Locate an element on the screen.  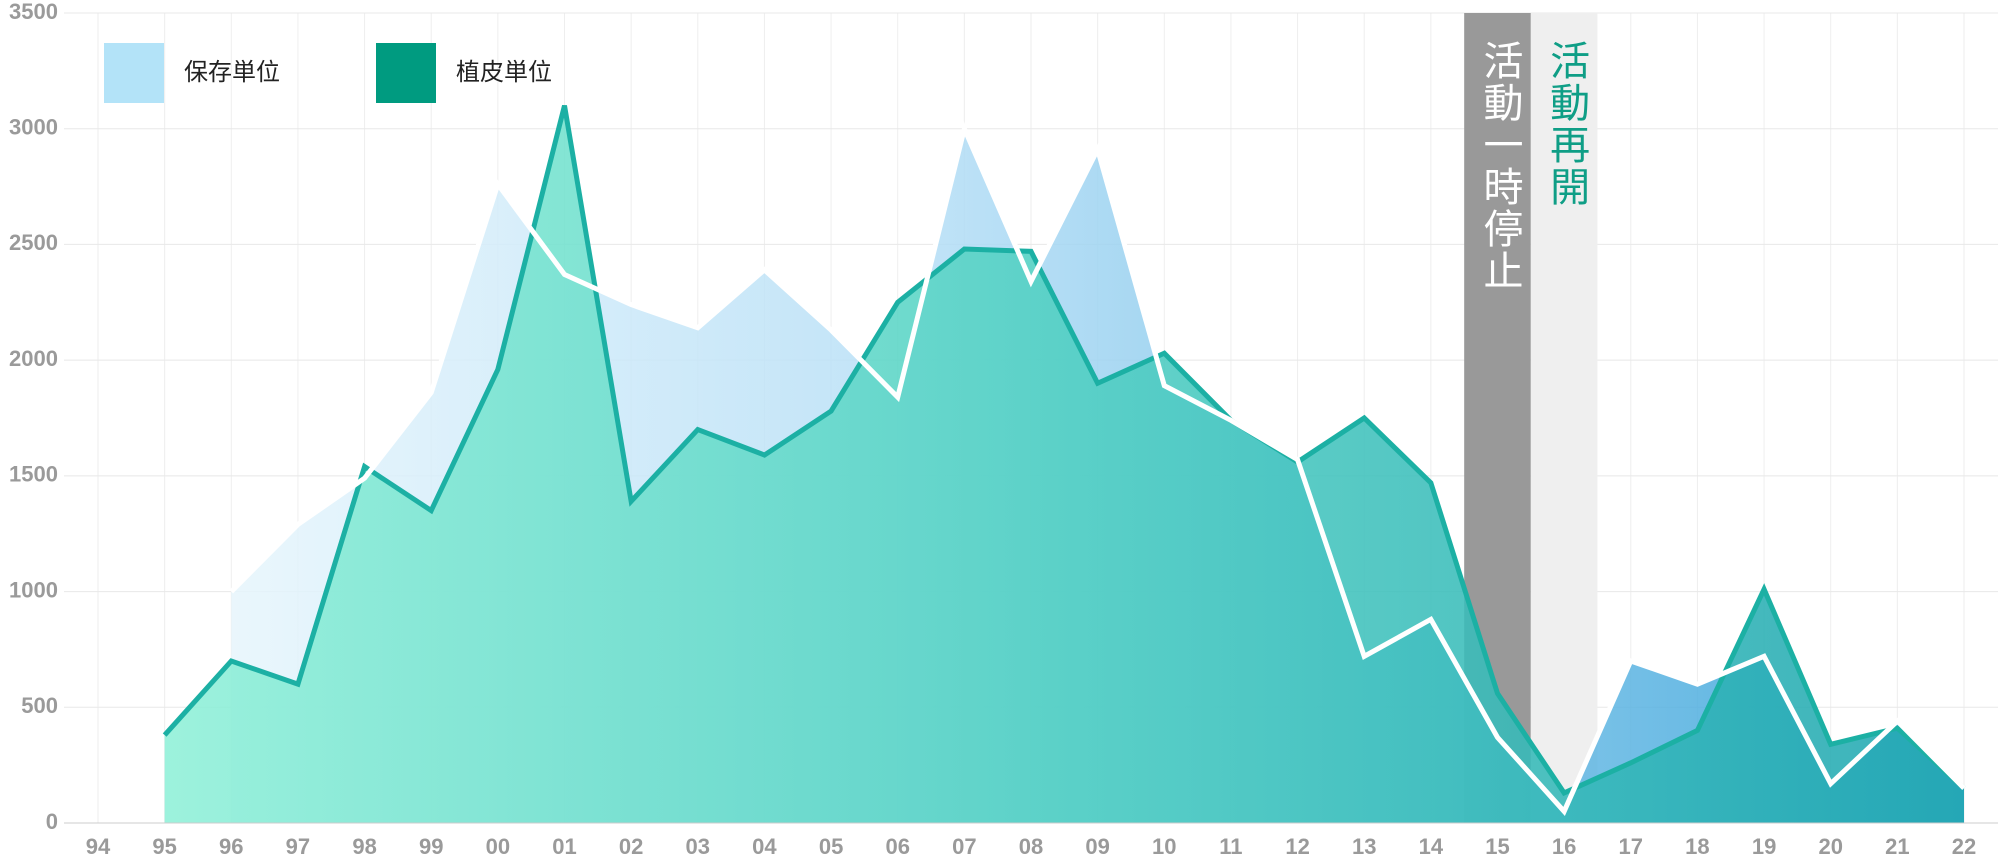
x-tick-label: 94 is located at coordinates (98, 846).